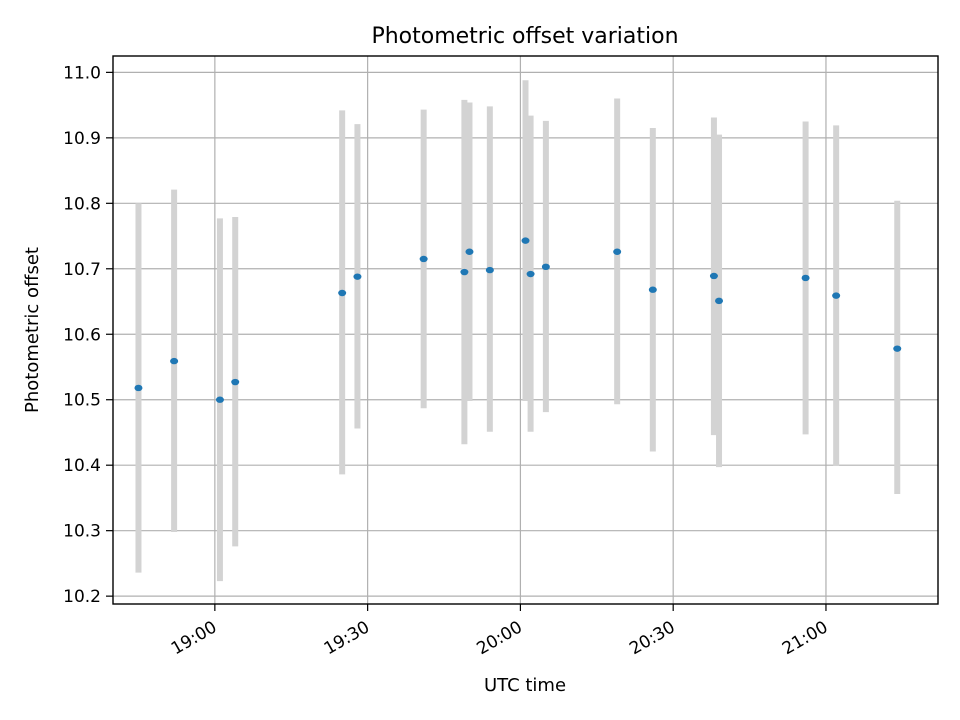 This screenshot has width=960, height=720. What do you see at coordinates (82, 532) in the screenshot?
I see `y-tick-label: 10.3` at bounding box center [82, 532].